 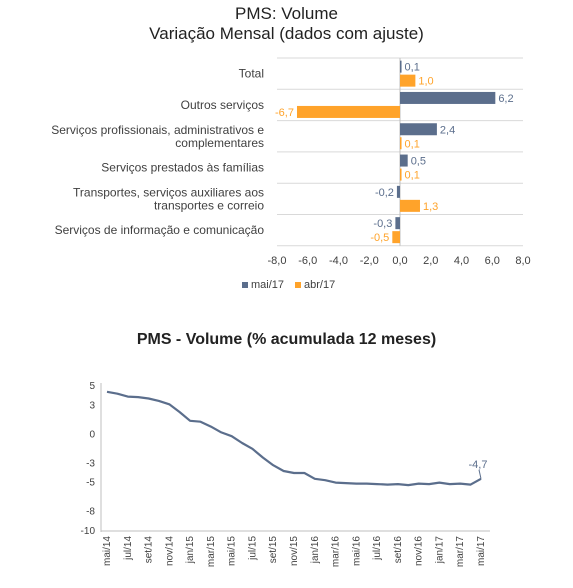 I want to click on chart2-xtick-label: jul/15, so click(x=252, y=548).